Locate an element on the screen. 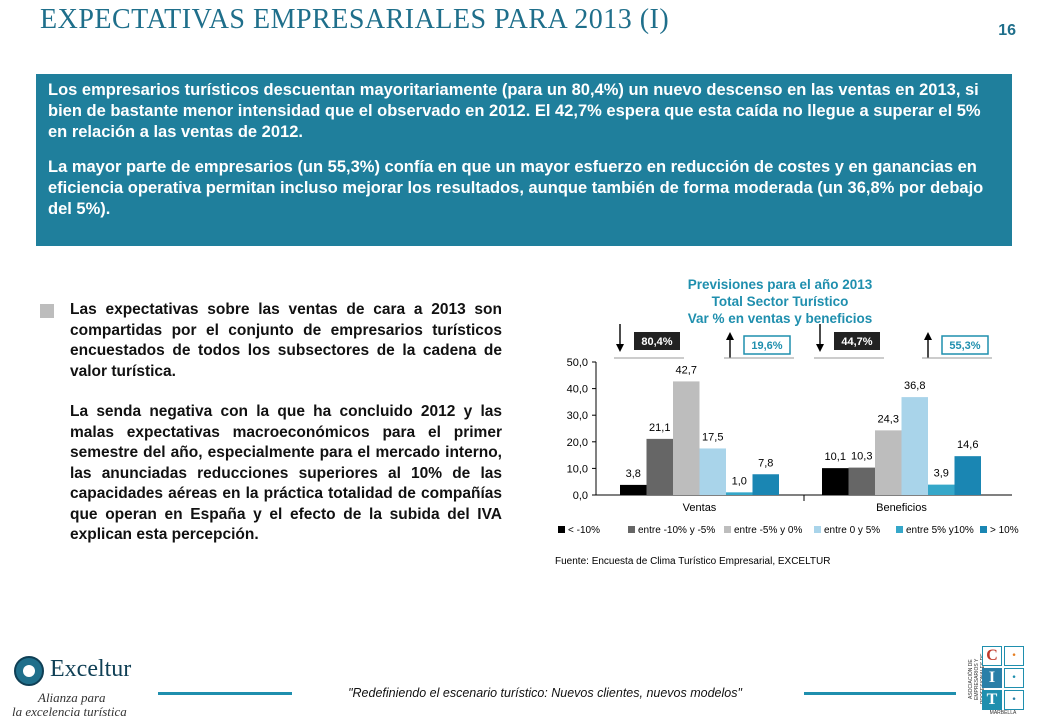 The width and height of the screenshot is (1040, 720). bar-value-label: 21,1 is located at coordinates (659, 428).